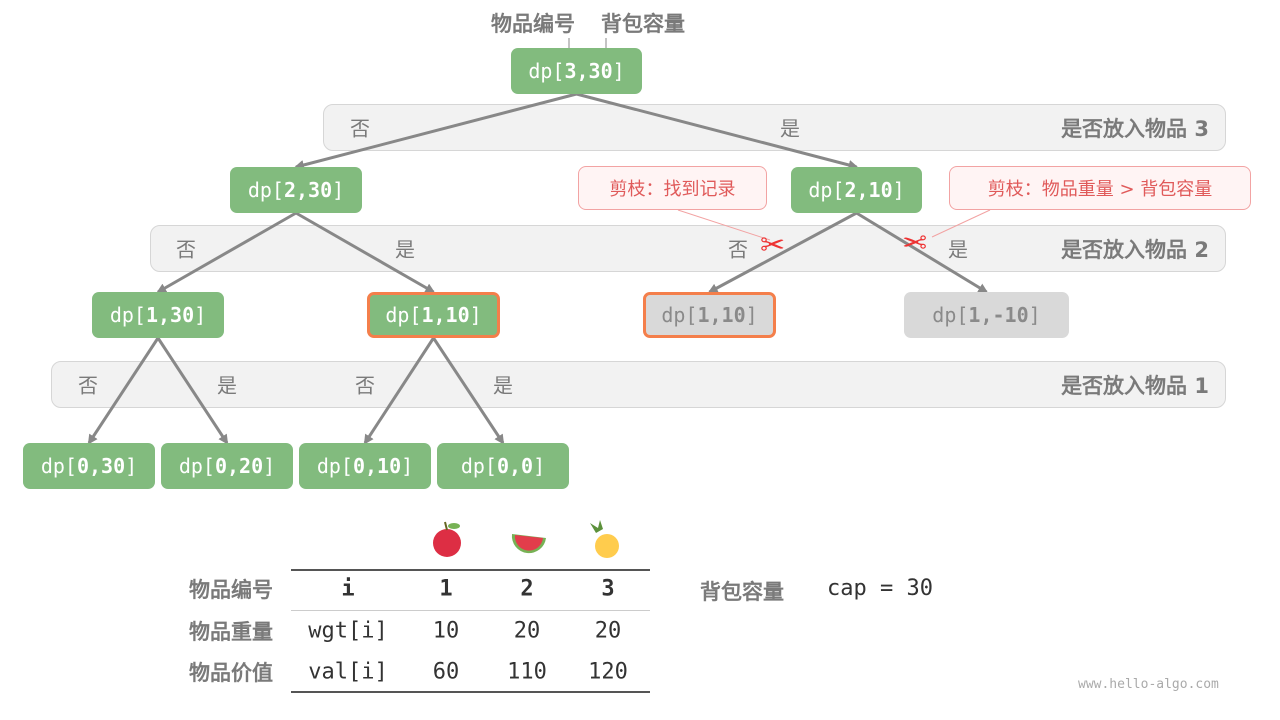  Describe the element at coordinates (608, 672) in the screenshot. I see `table-cell: 120` at that location.